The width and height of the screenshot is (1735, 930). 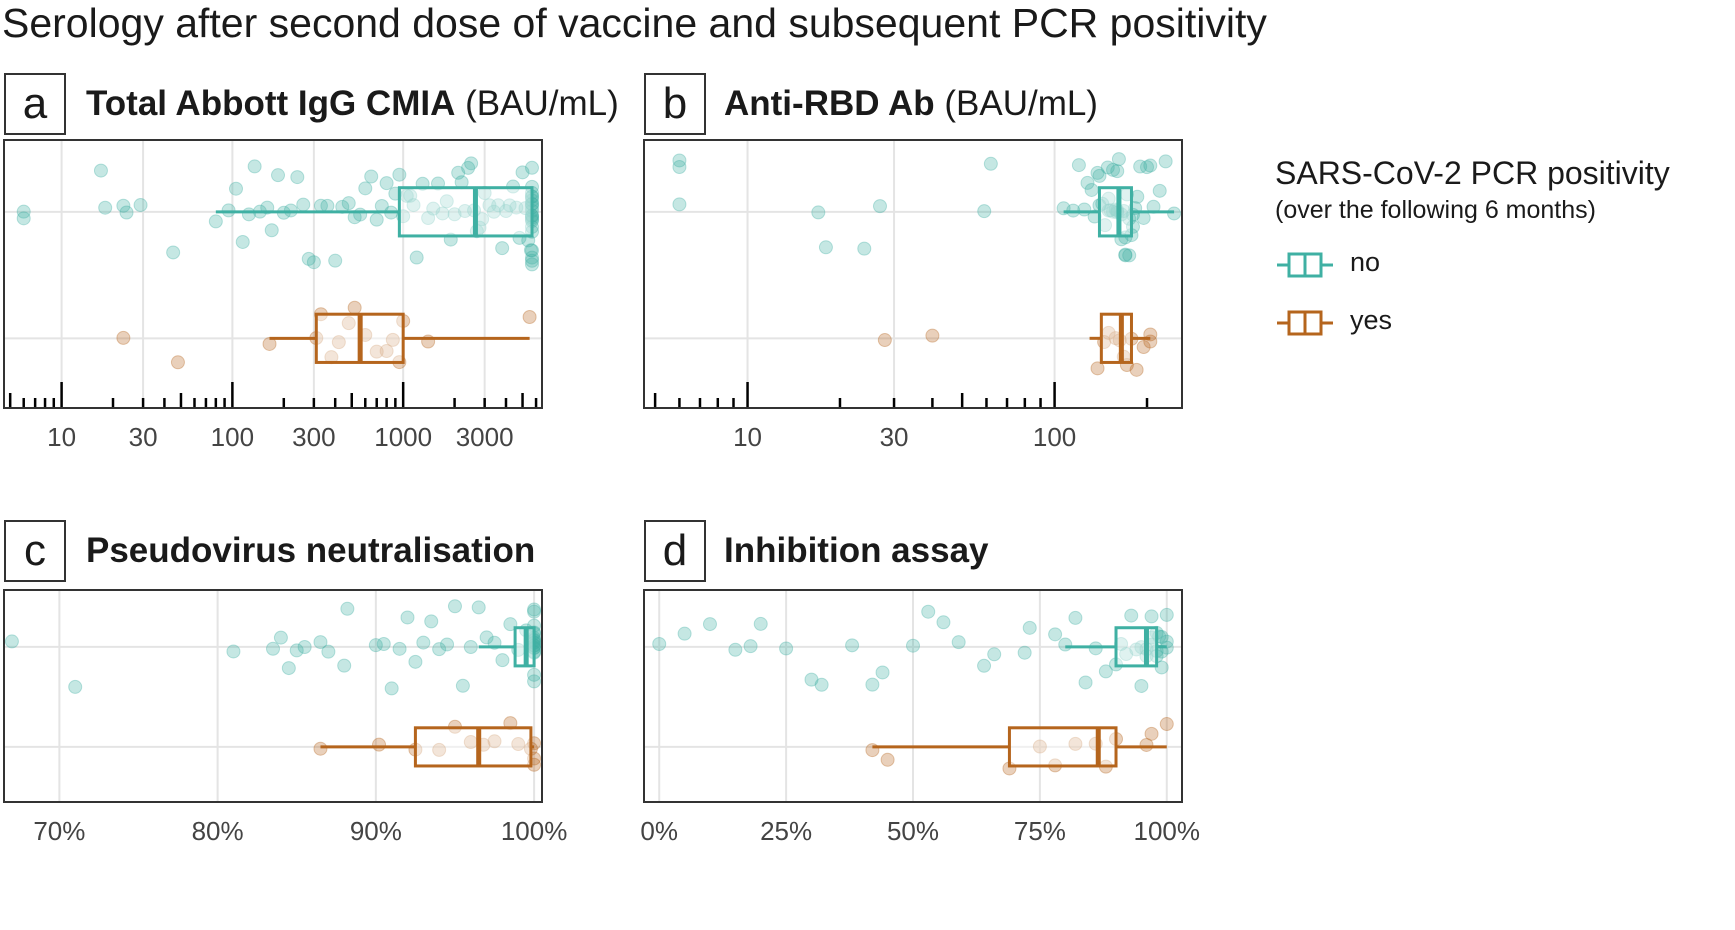 I want to click on tick-label-75%: 75%, so click(x=1040, y=831).